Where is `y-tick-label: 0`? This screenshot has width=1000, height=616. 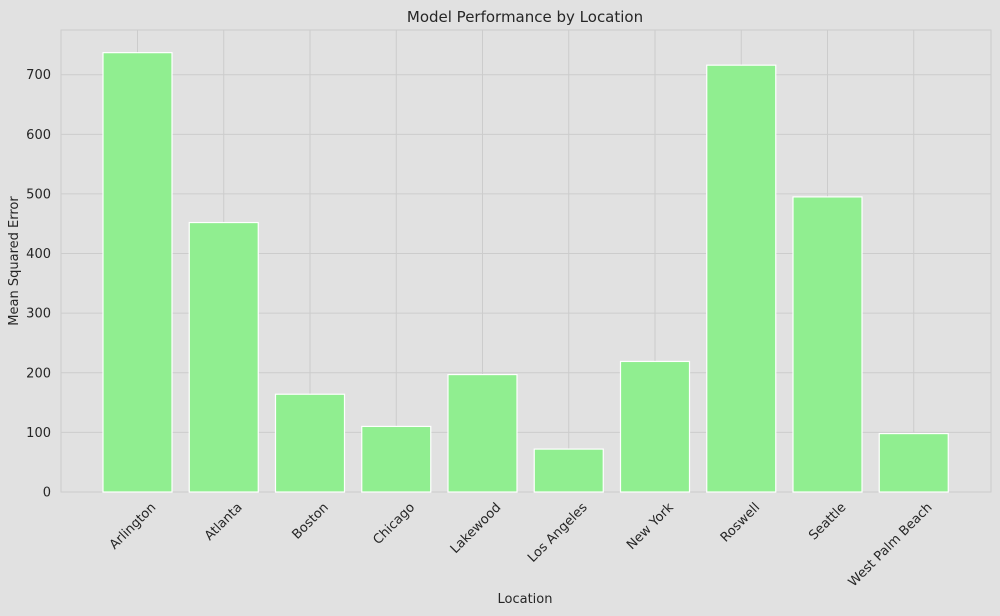
y-tick-label: 0 is located at coordinates (47, 493).